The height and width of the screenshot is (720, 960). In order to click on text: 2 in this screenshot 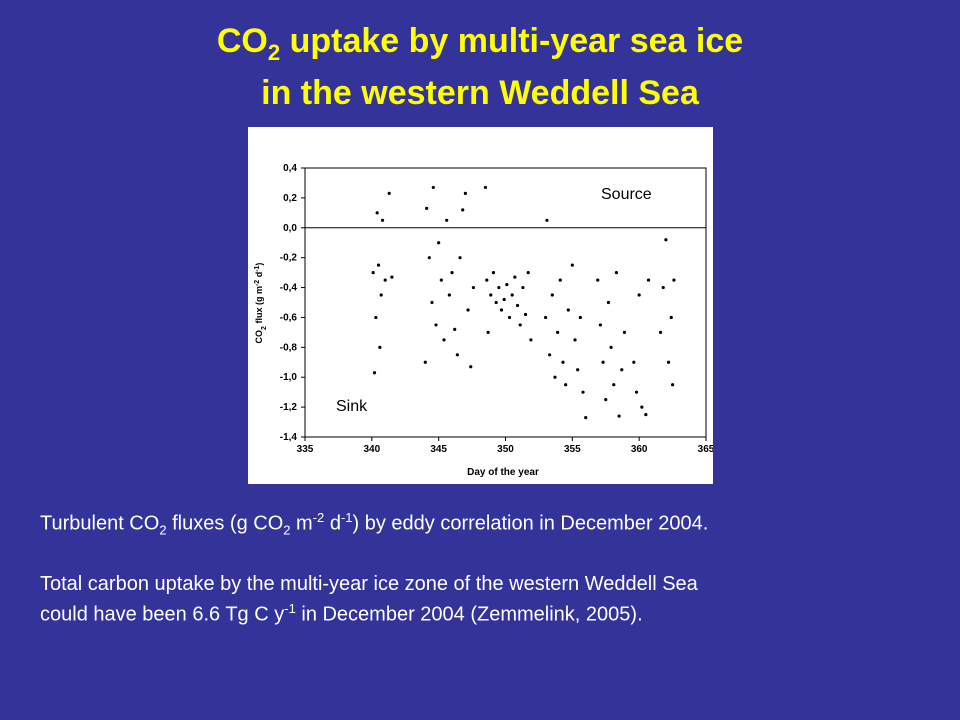, I will do `click(264, 328)`.